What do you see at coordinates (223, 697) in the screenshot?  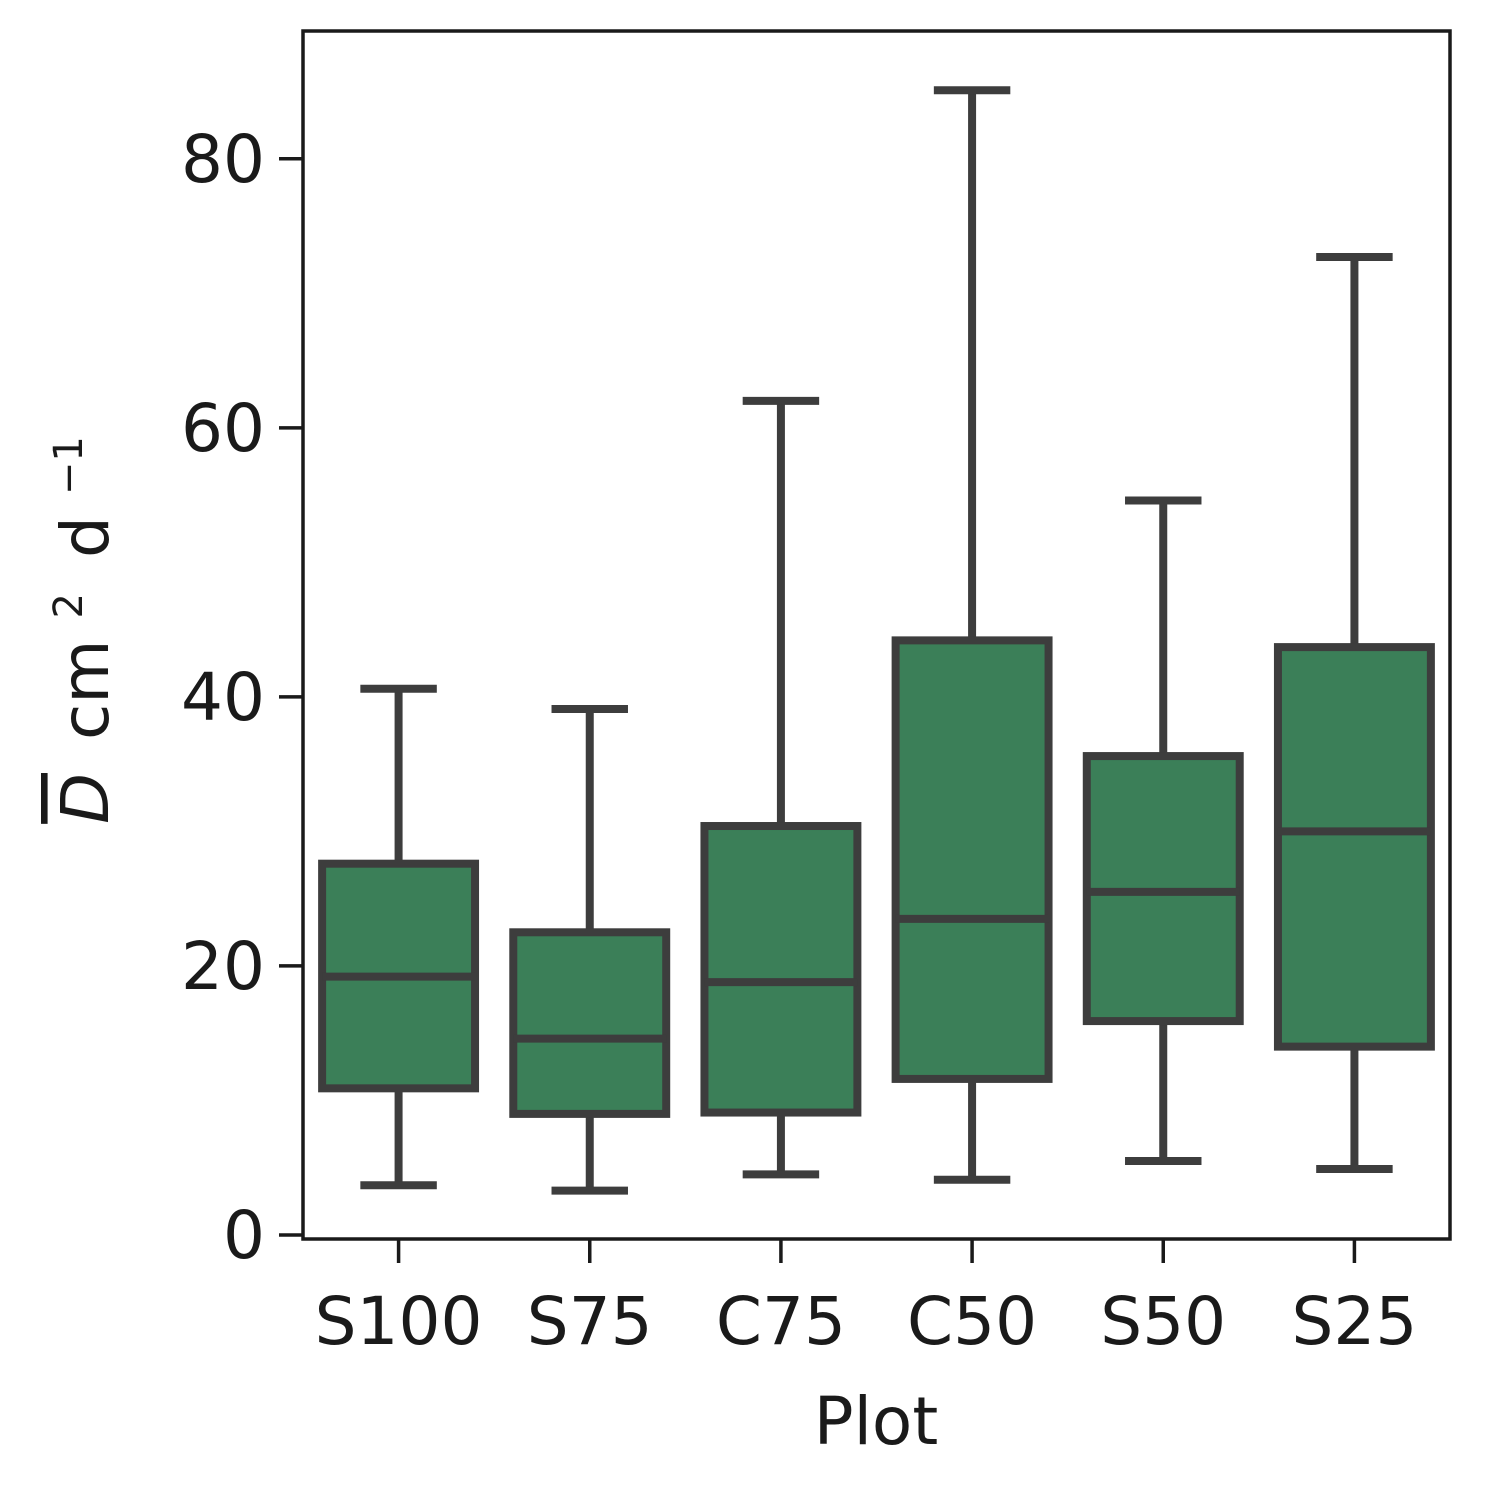 I see `y-tick-label: 40` at bounding box center [223, 697].